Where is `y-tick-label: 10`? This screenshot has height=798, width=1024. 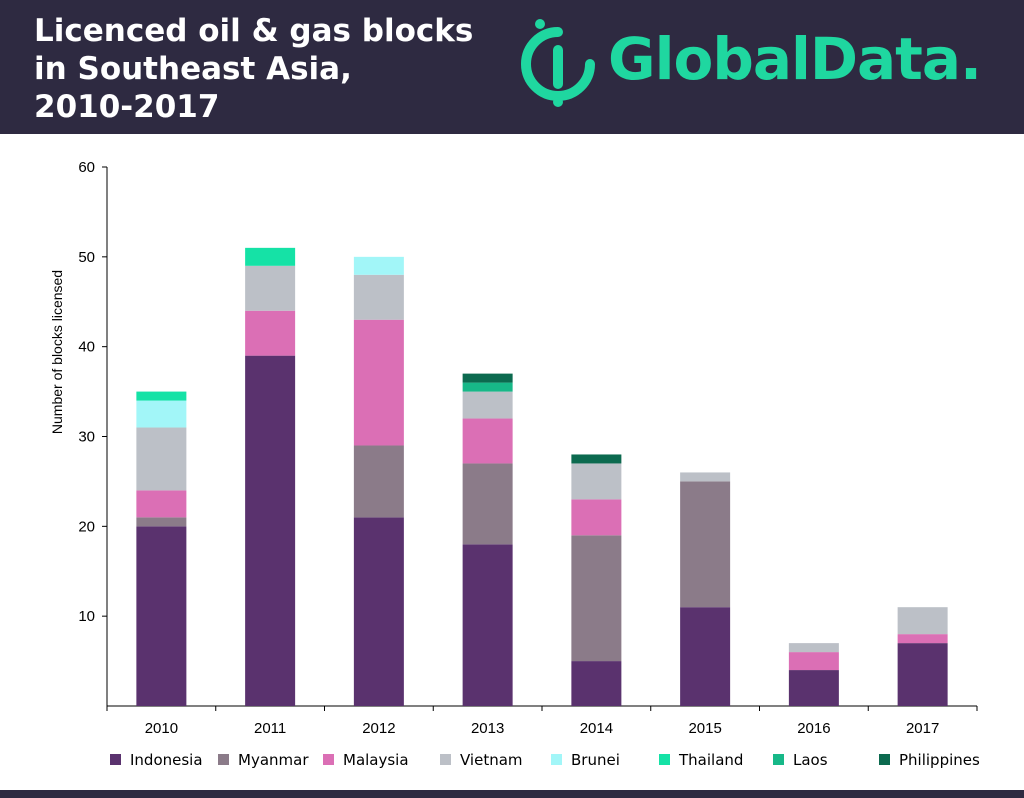
y-tick-label: 10 is located at coordinates (86, 616).